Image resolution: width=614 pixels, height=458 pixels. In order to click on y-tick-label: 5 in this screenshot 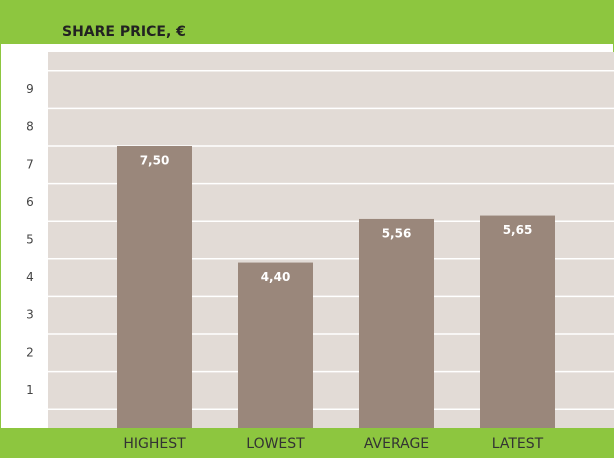, I will do `click(30, 240)`.